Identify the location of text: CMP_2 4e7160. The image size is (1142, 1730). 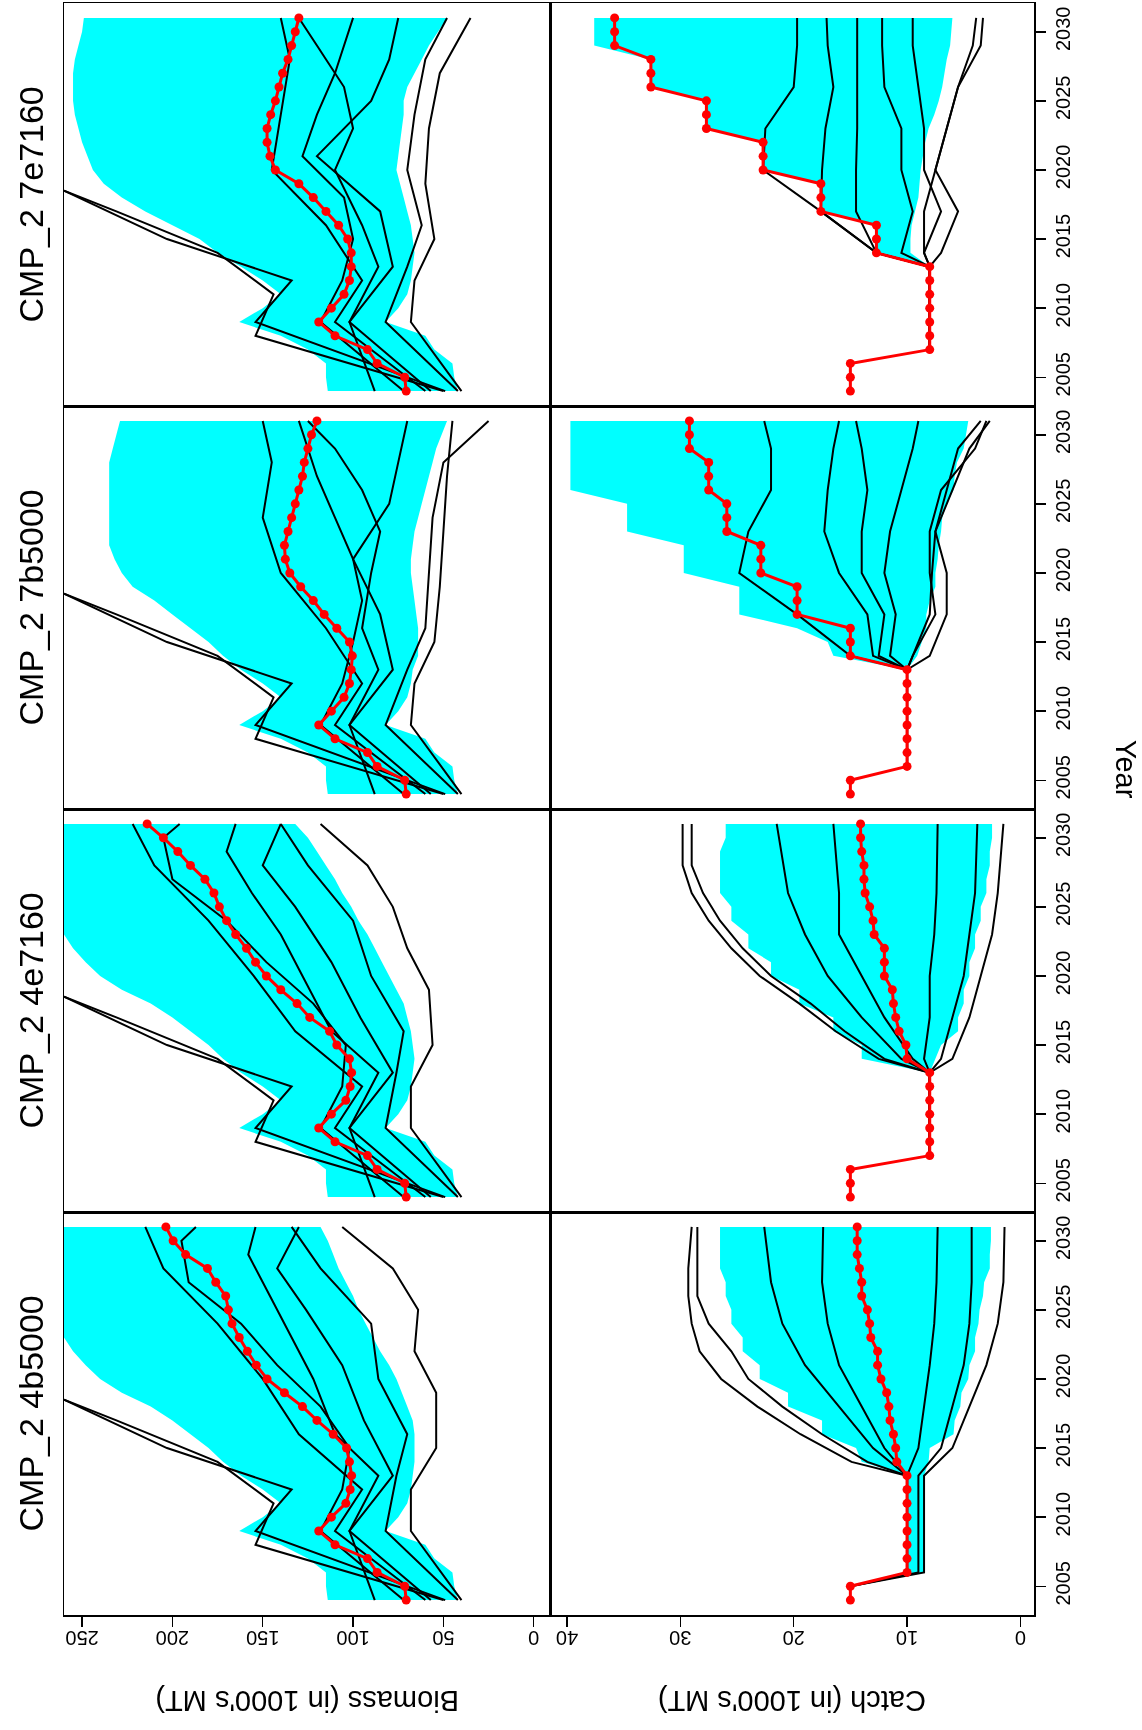
(30, 1010).